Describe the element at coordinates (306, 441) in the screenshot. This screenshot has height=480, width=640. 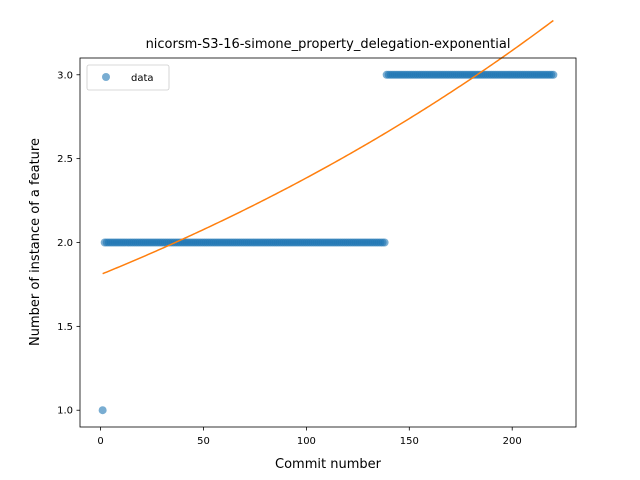
I see `x-tick-label: 100` at that location.